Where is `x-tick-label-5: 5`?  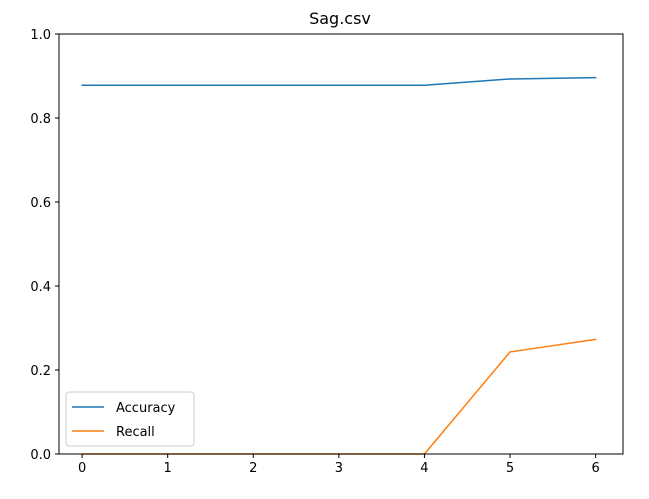 x-tick-label-5: 5 is located at coordinates (510, 468).